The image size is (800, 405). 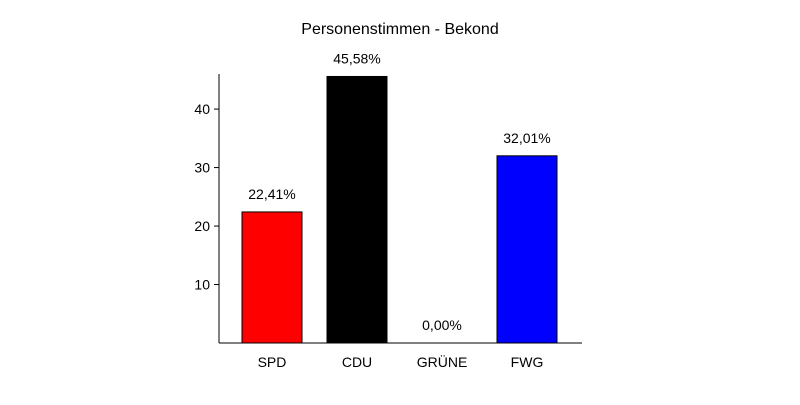 I want to click on category-label: FWG, so click(x=527, y=362).